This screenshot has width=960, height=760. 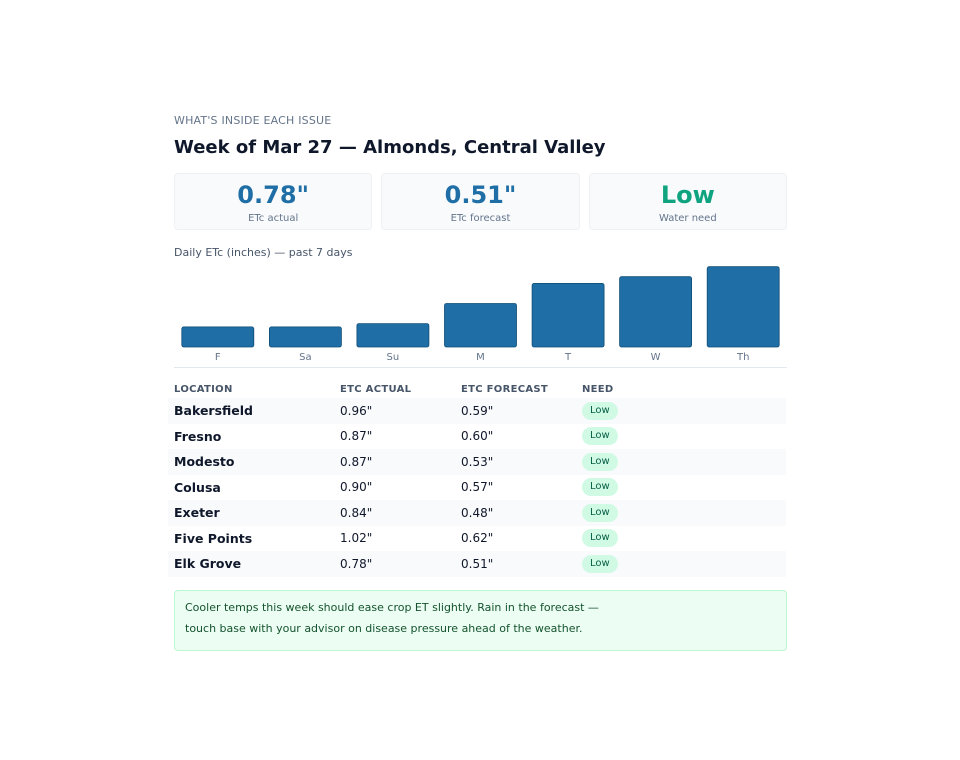 I want to click on stat-value: 0.51", so click(x=480, y=195).